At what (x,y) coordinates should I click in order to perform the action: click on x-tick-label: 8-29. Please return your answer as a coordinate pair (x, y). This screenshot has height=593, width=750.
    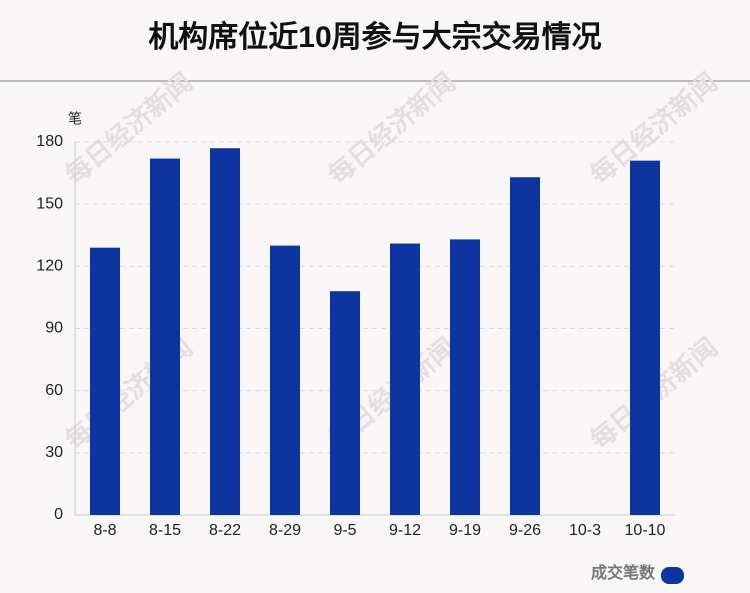
    Looking at the image, I should click on (285, 530).